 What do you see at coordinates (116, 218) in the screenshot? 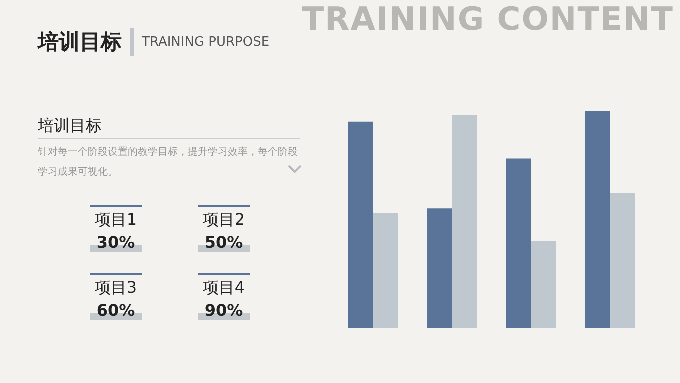
I see `category-label: 项目1` at bounding box center [116, 218].